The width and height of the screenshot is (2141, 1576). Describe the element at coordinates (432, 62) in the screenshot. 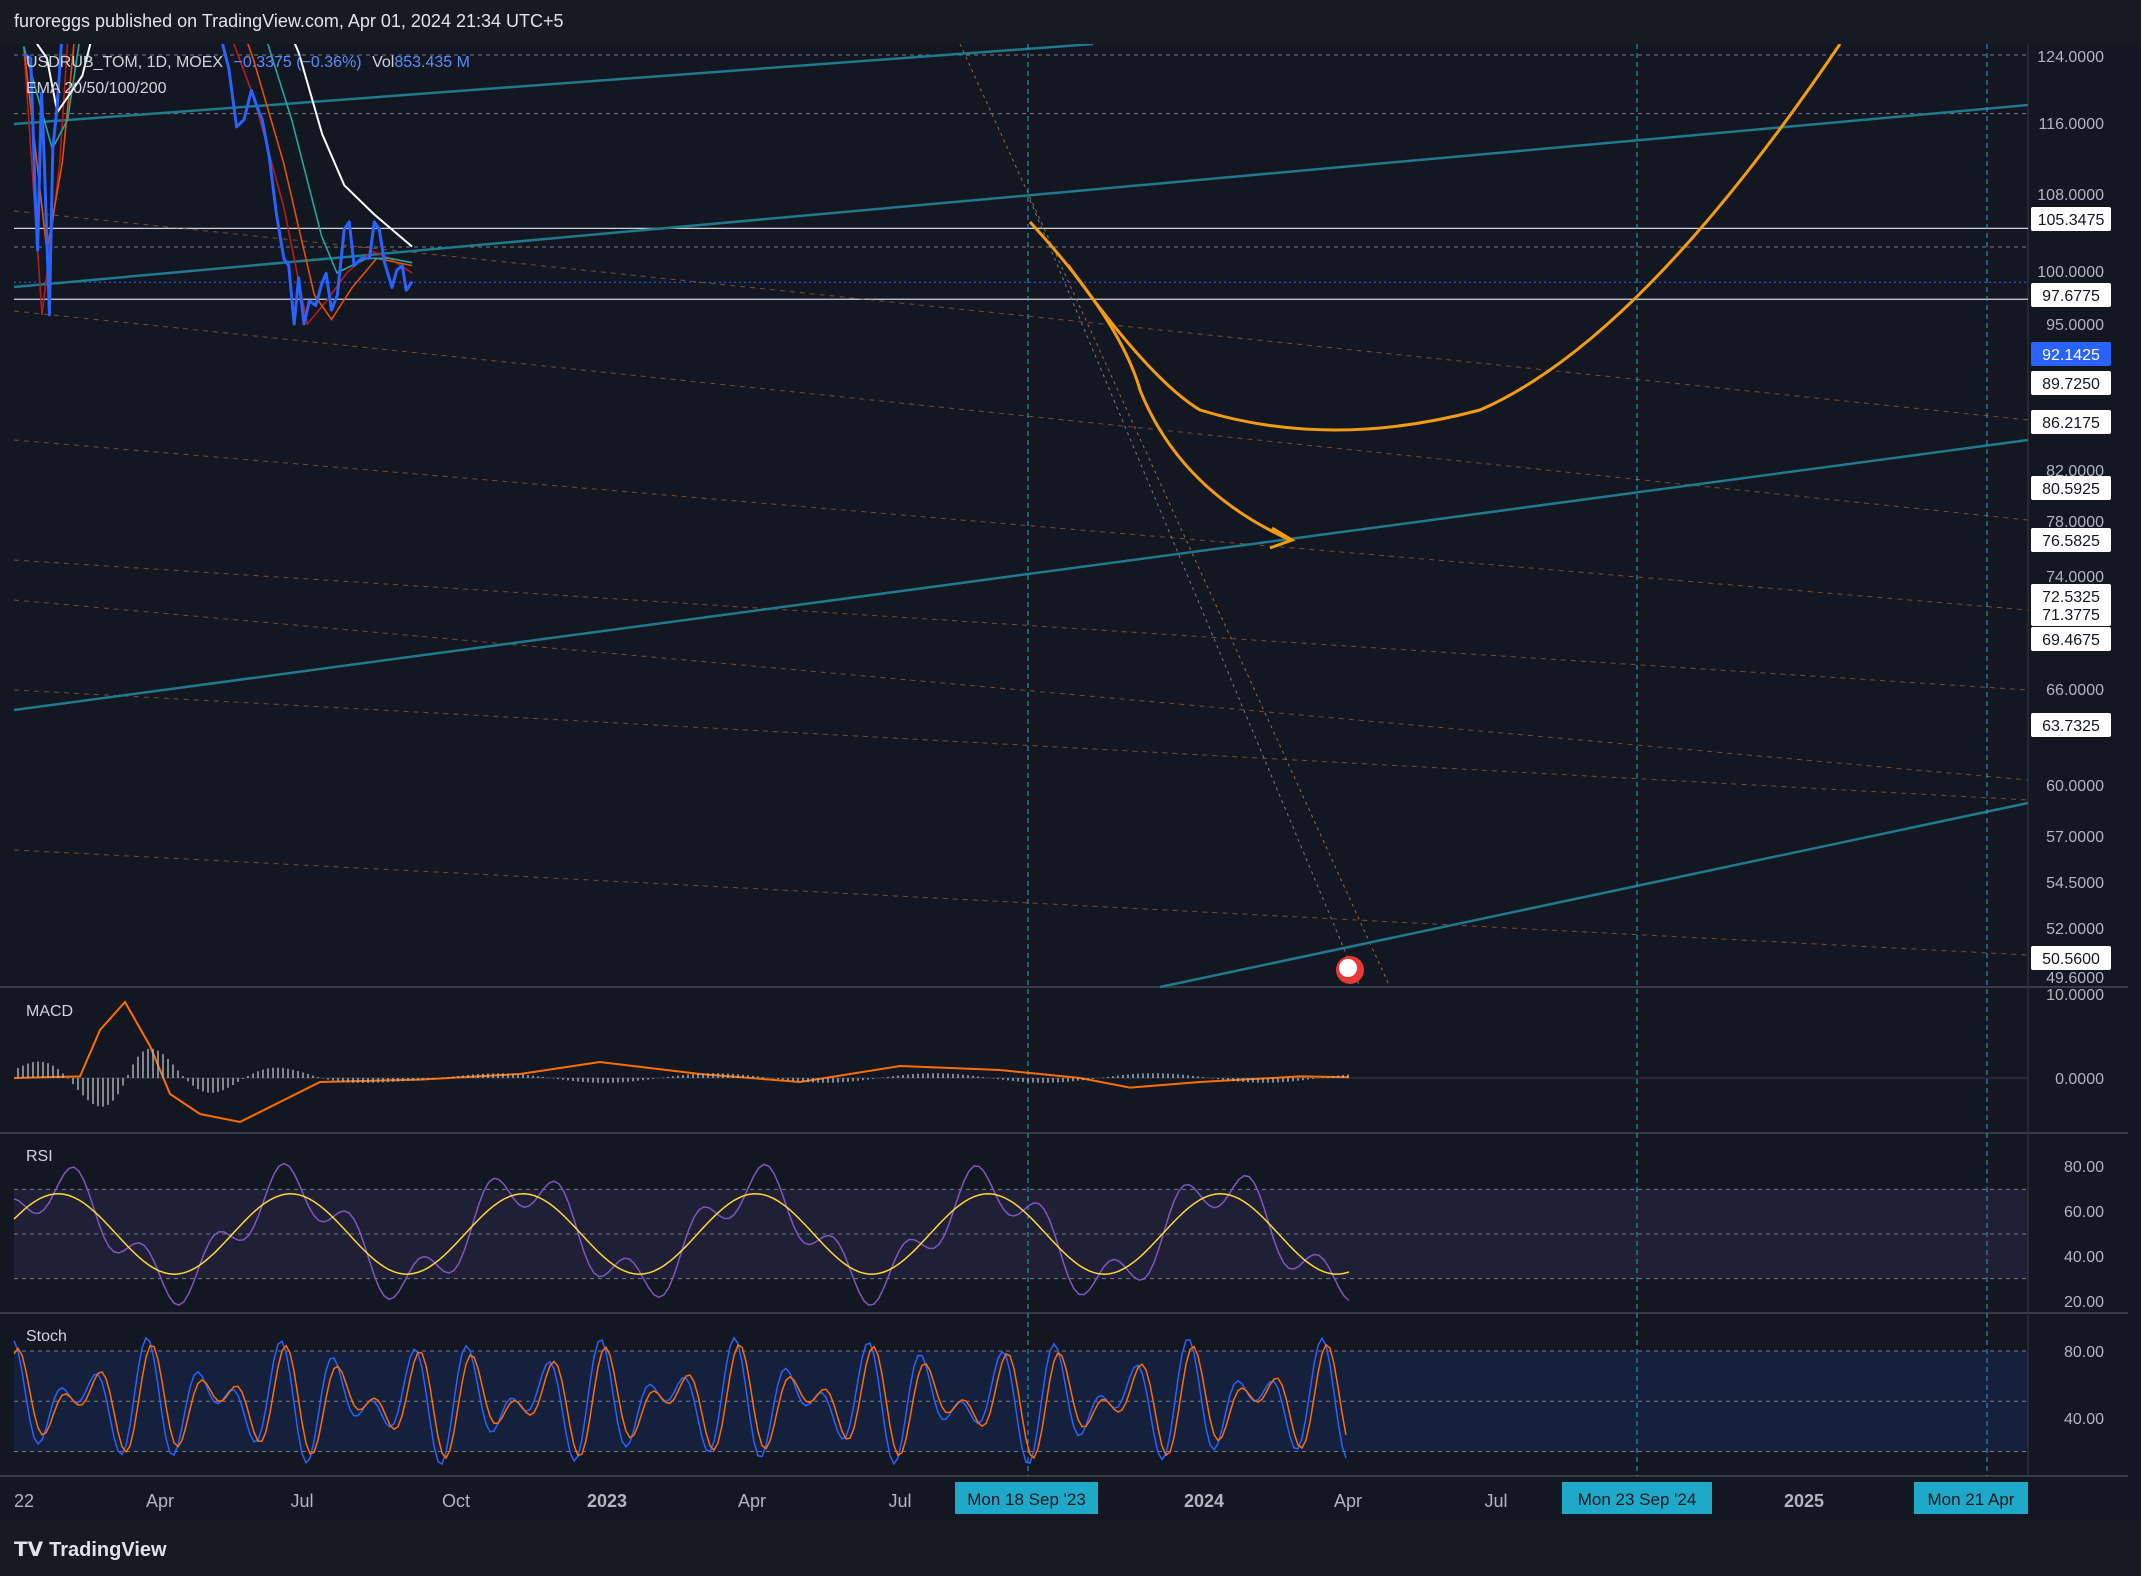

I see `volume-value: 853.435 M` at that location.